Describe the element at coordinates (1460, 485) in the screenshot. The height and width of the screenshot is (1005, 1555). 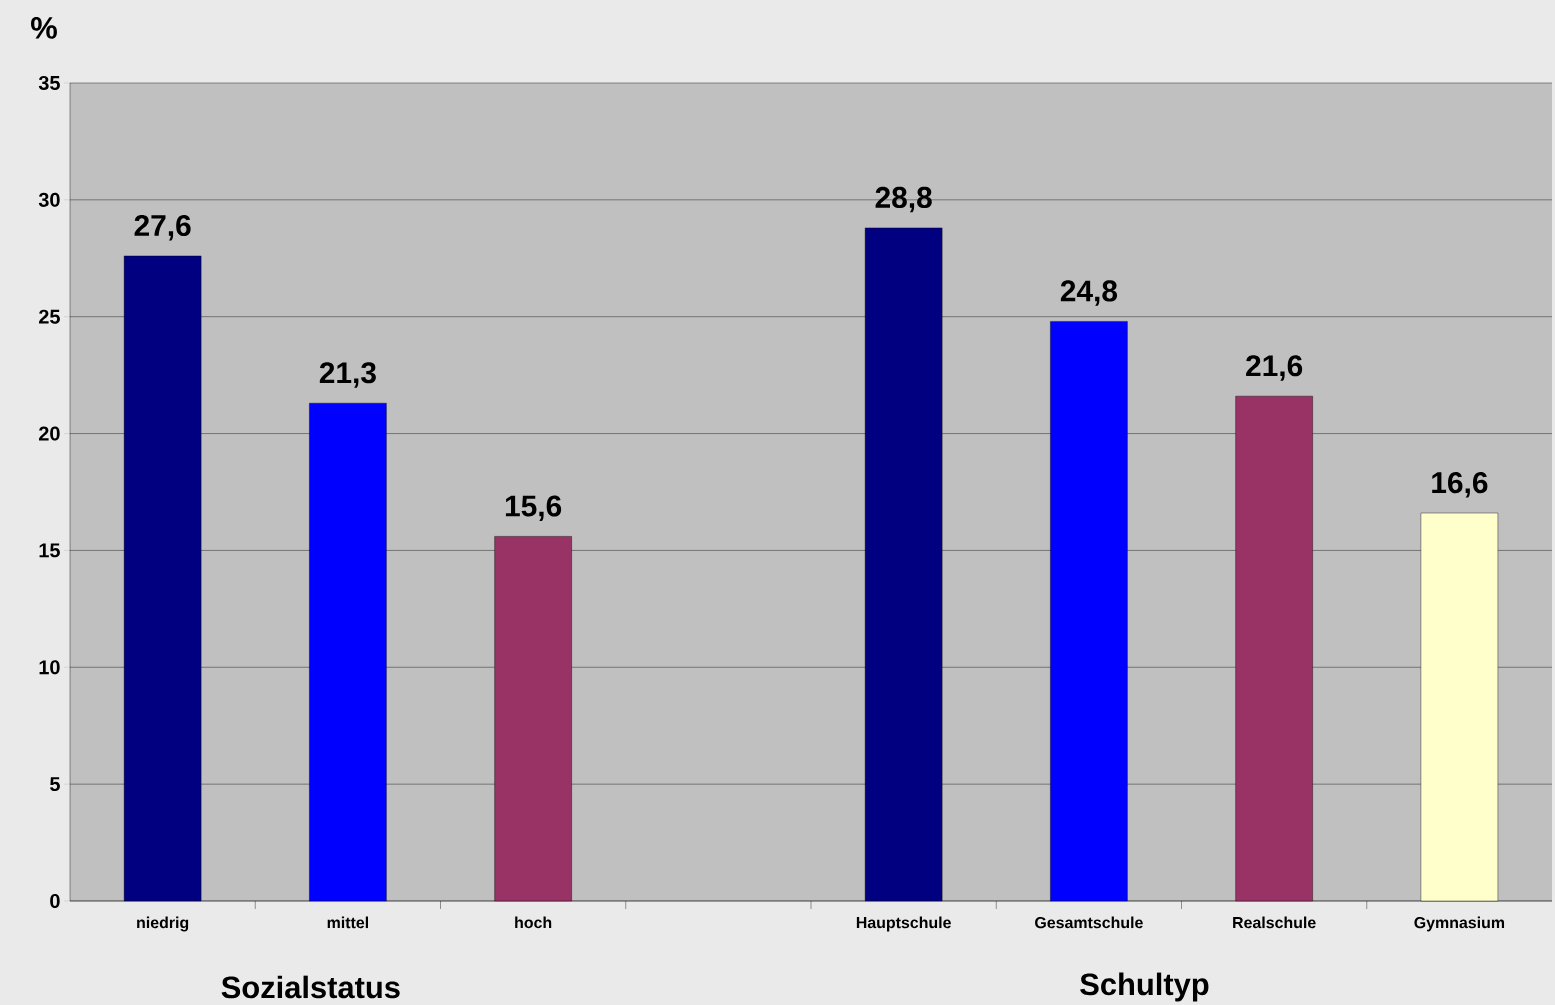
I see `data-label: 16,6` at that location.